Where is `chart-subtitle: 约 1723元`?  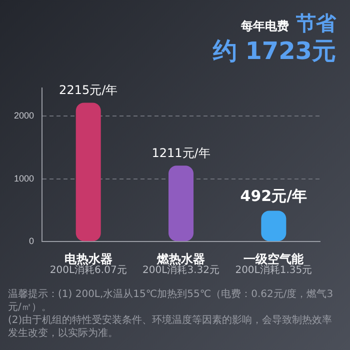 chart-subtitle: 约 1723元 is located at coordinates (274, 51).